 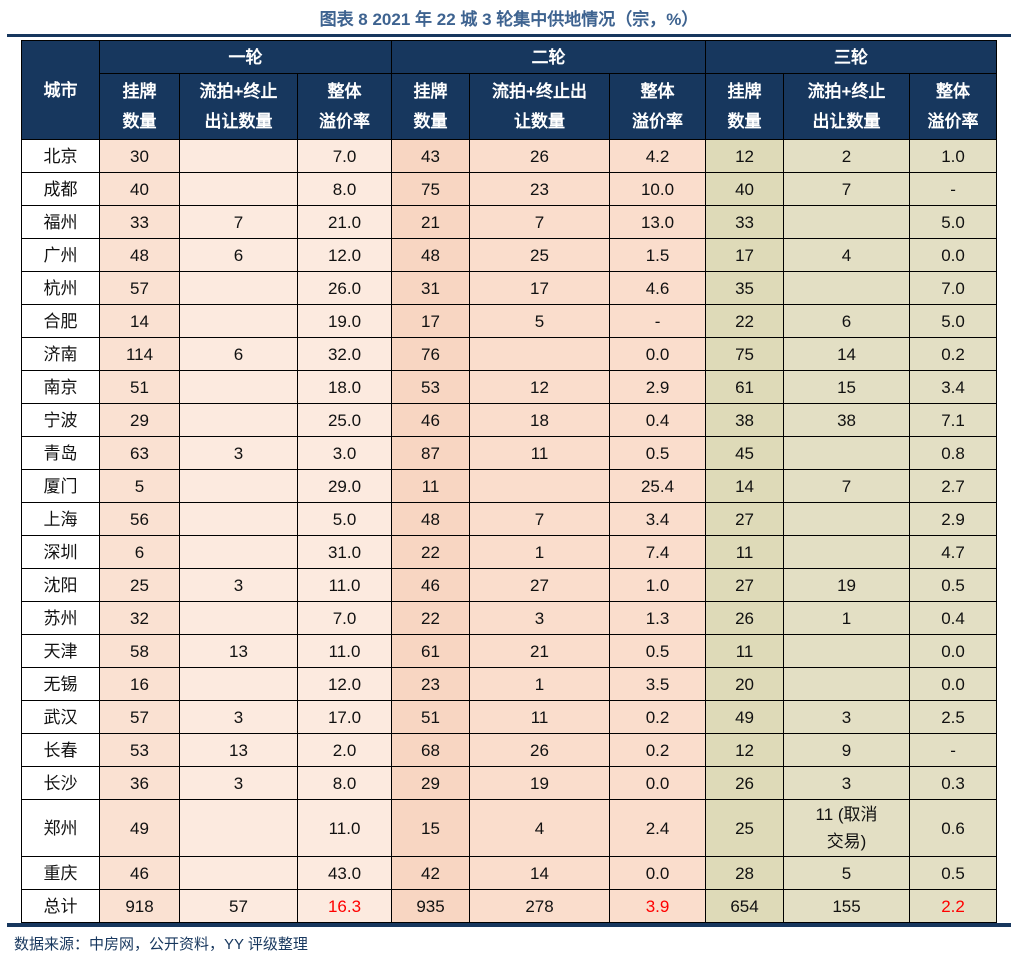 What do you see at coordinates (846, 121) in the screenshot?
I see `header-line: 出让数量` at bounding box center [846, 121].